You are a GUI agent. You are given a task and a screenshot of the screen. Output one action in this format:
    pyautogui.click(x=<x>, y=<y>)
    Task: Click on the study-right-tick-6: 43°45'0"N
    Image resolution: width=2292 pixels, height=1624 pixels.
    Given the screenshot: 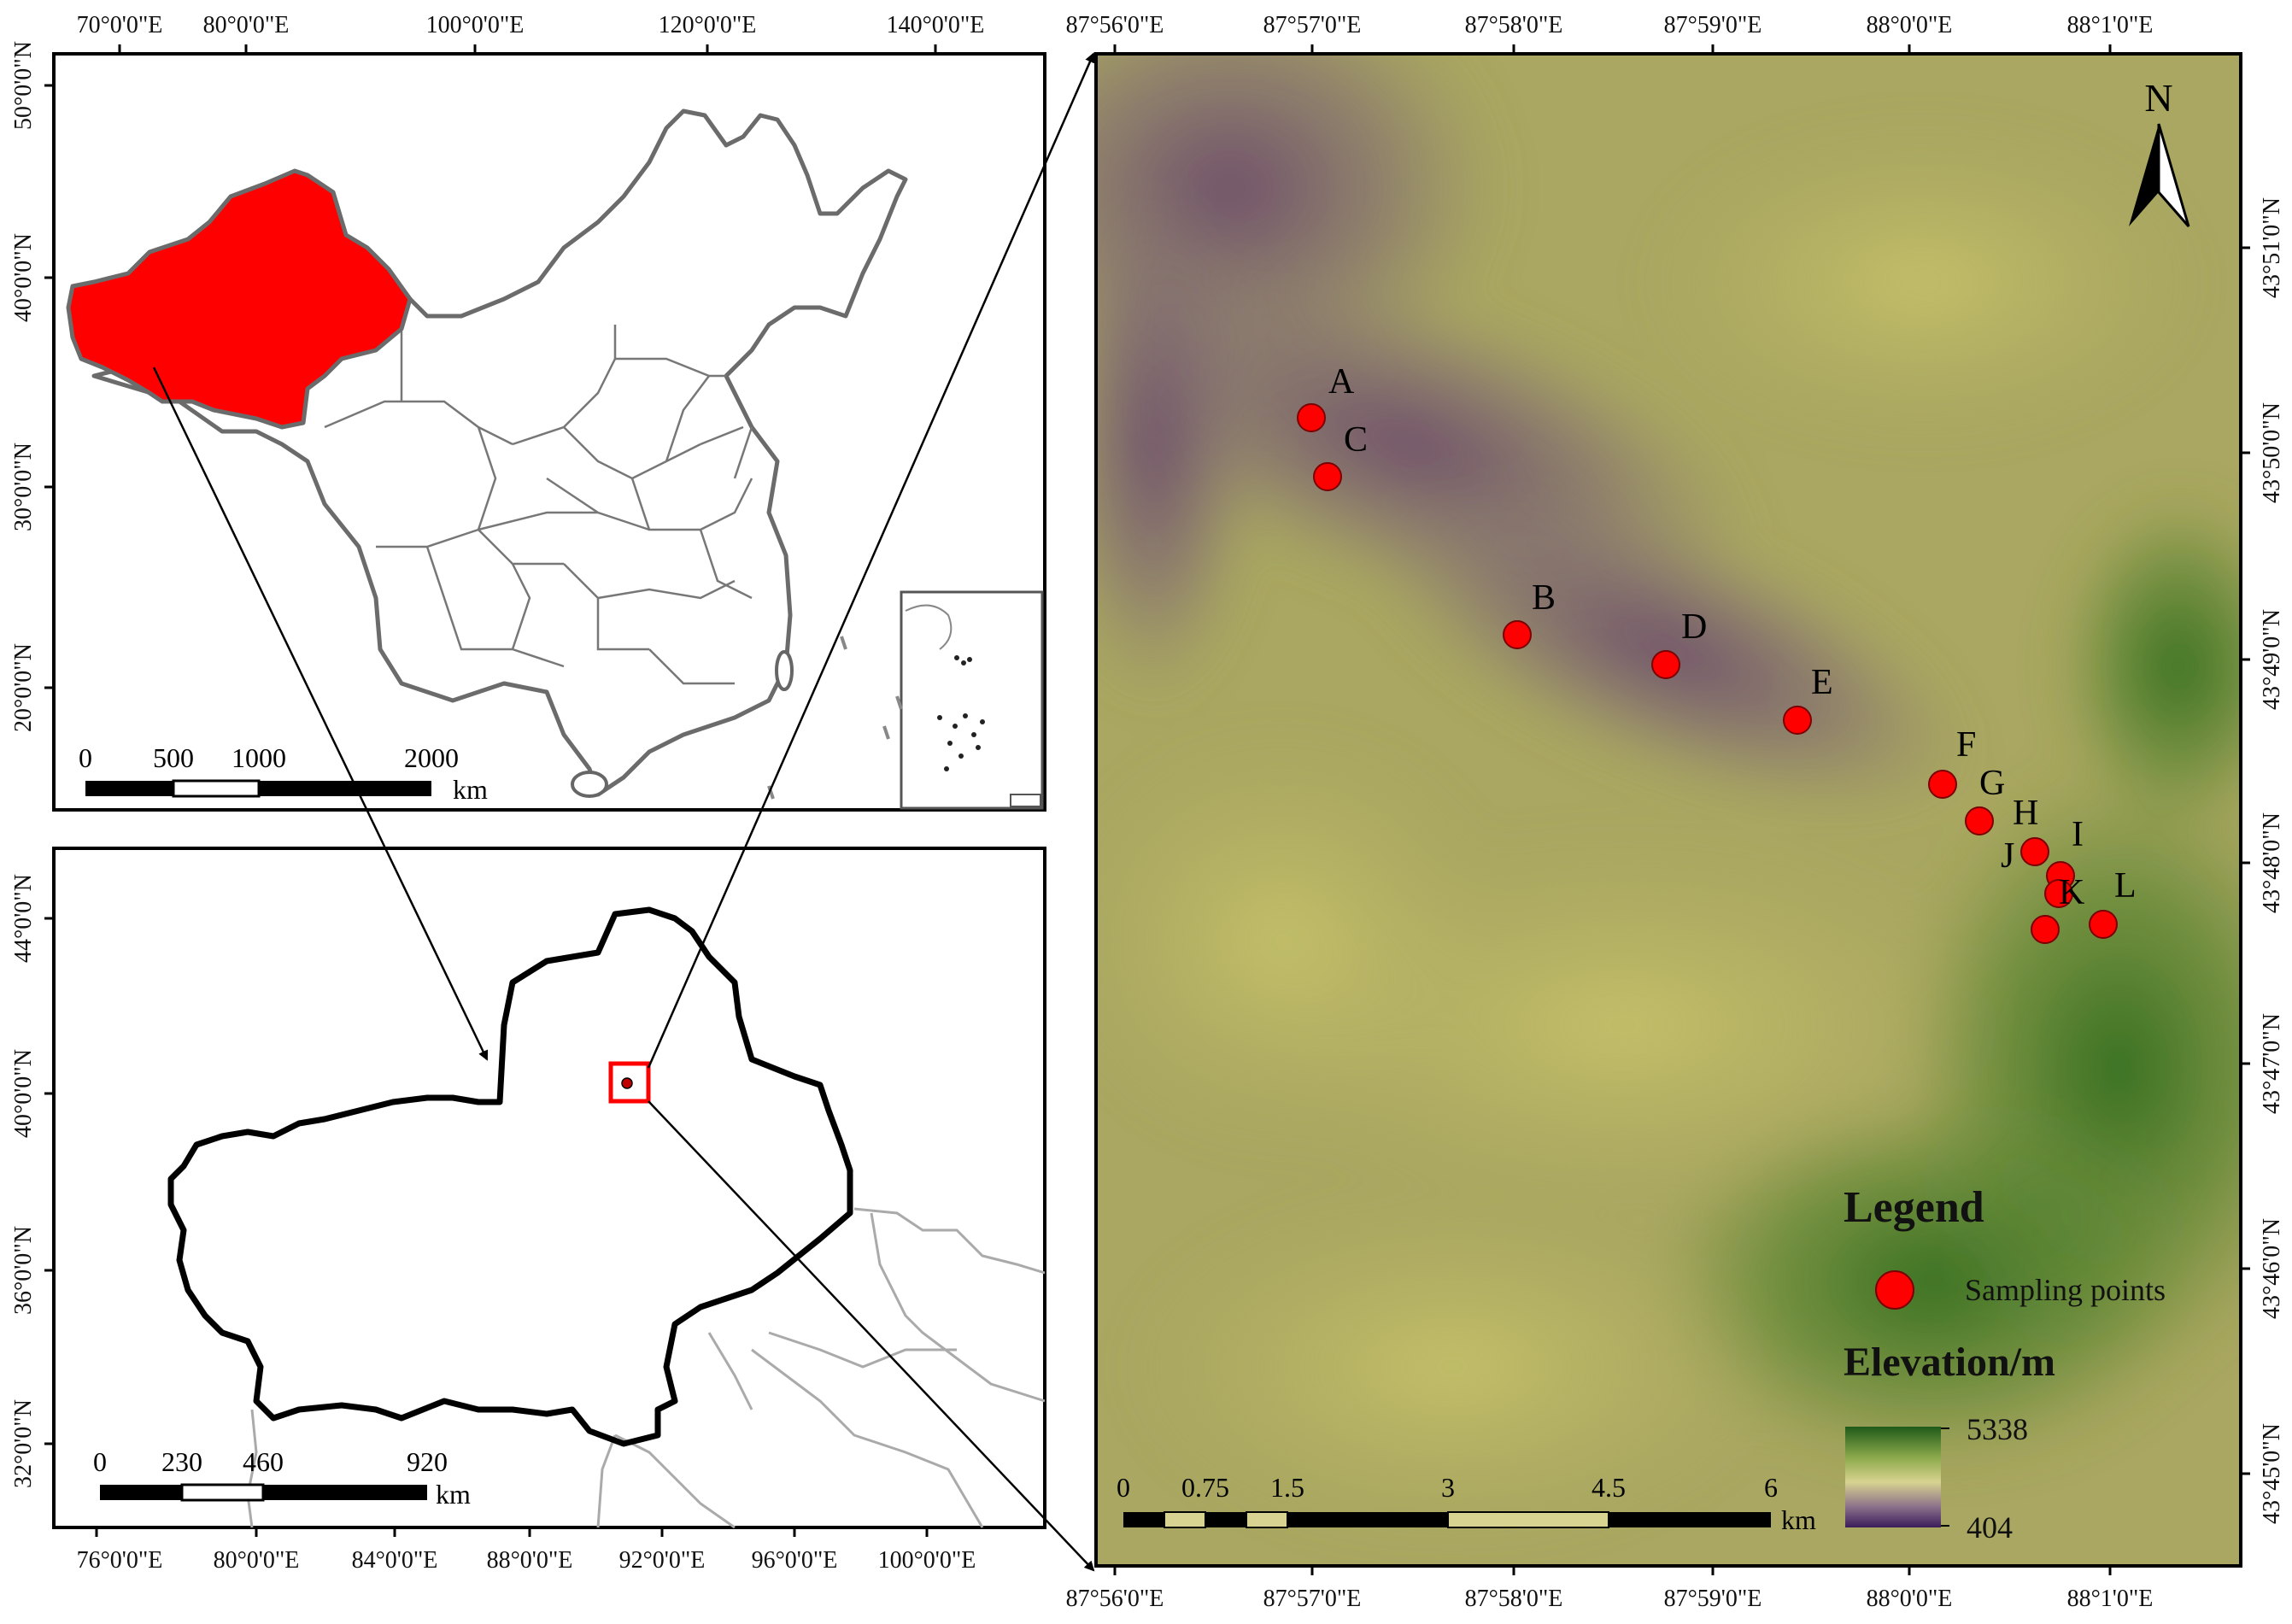 What is the action you would take?
    pyautogui.click(x=2272, y=1473)
    